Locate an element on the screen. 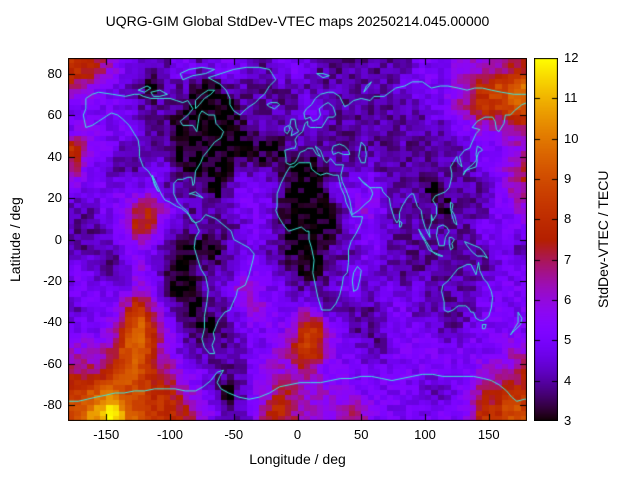 Image resolution: width=640 pixels, height=480 pixels. x-tick-label: -100 is located at coordinates (170, 434).